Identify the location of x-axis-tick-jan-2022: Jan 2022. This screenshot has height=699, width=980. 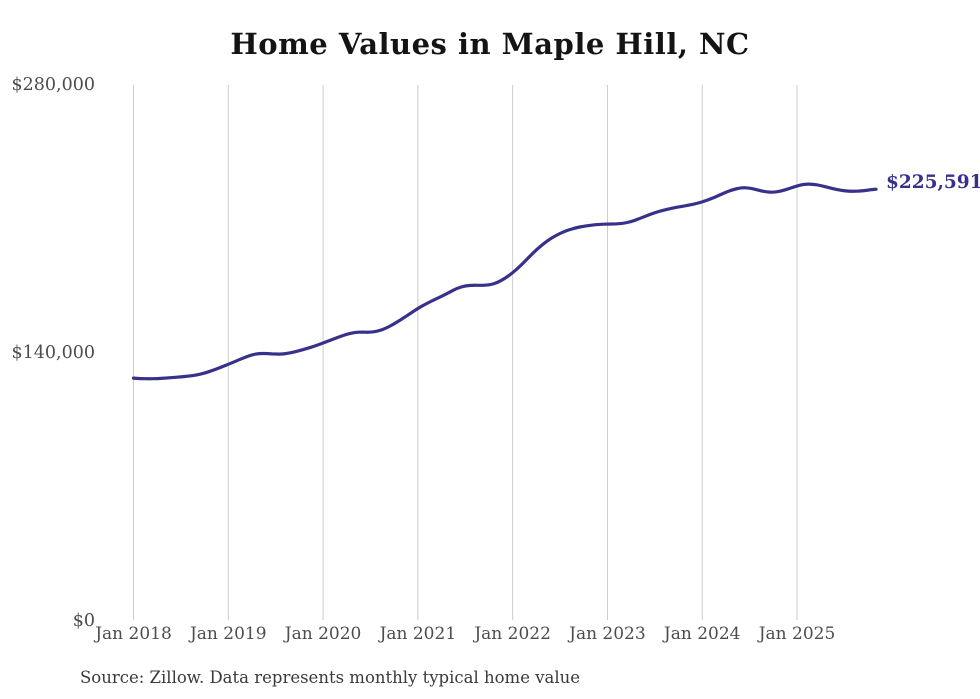
(512, 634).